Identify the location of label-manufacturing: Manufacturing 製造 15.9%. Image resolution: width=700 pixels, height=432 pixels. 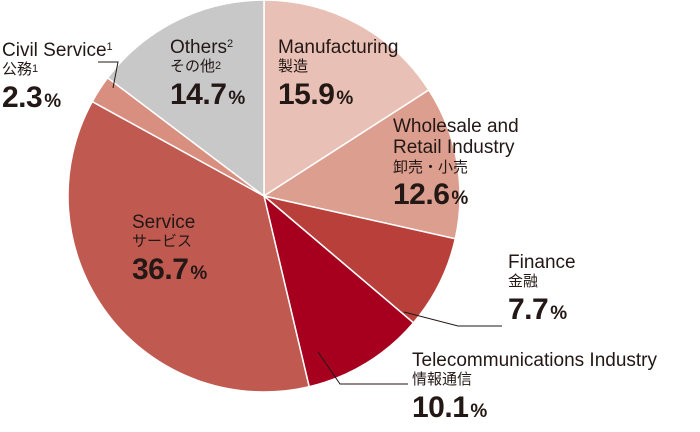
(338, 74).